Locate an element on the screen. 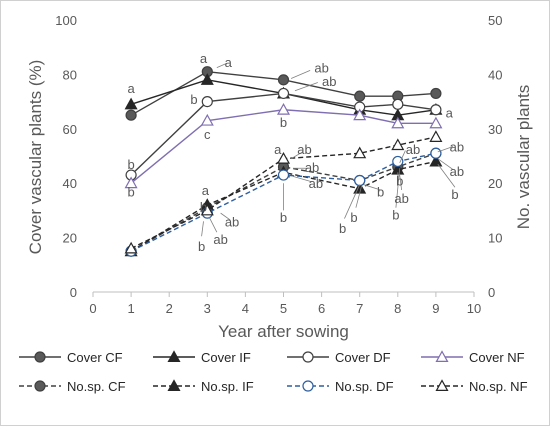  legend-item: No.sp. CF is located at coordinates (72, 386).